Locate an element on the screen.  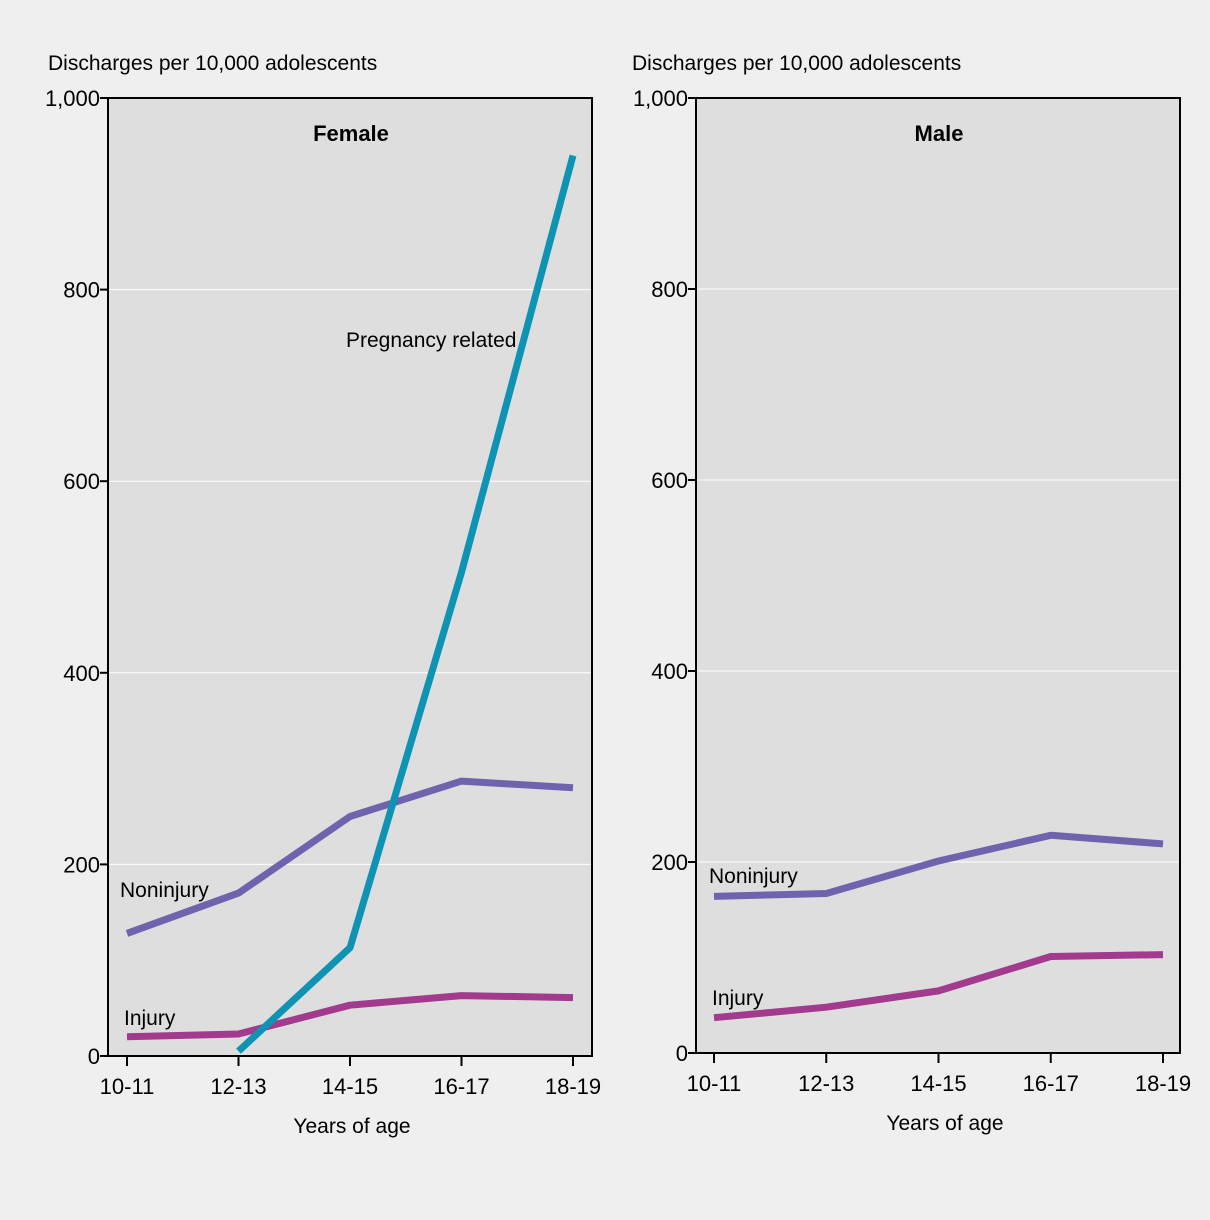
series-label-pregnancy-related: Pregnancy related is located at coordinates (431, 340).